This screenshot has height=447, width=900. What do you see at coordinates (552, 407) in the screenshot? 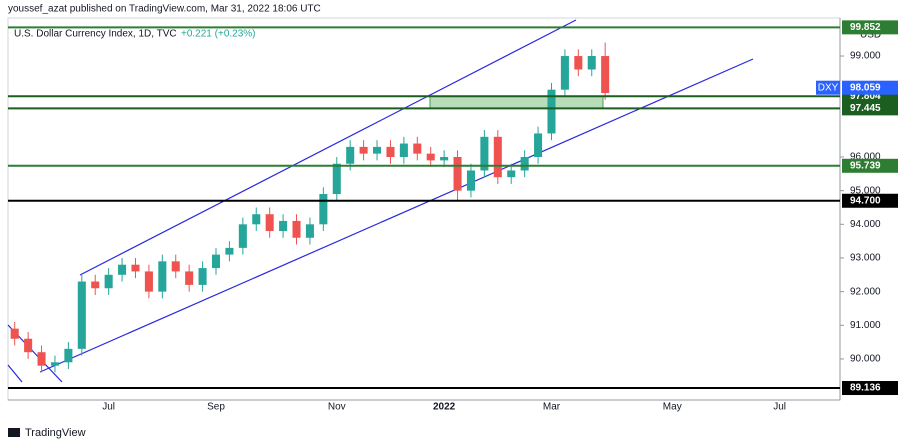
I see `x-tick-label: Mar` at bounding box center [552, 407].